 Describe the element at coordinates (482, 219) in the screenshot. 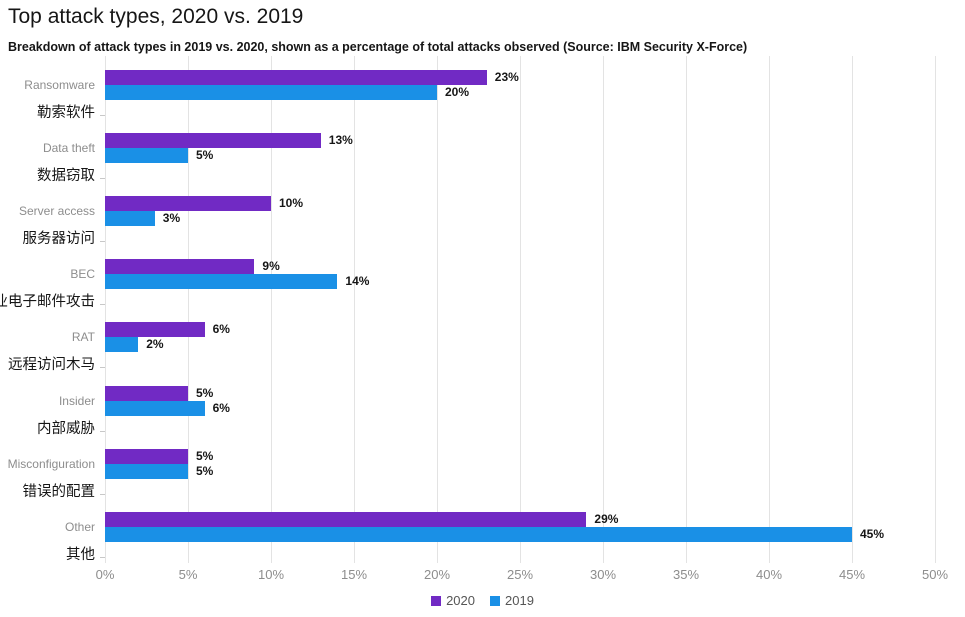

I see `category-row: Server access 服务器访问 10% 3%` at that location.